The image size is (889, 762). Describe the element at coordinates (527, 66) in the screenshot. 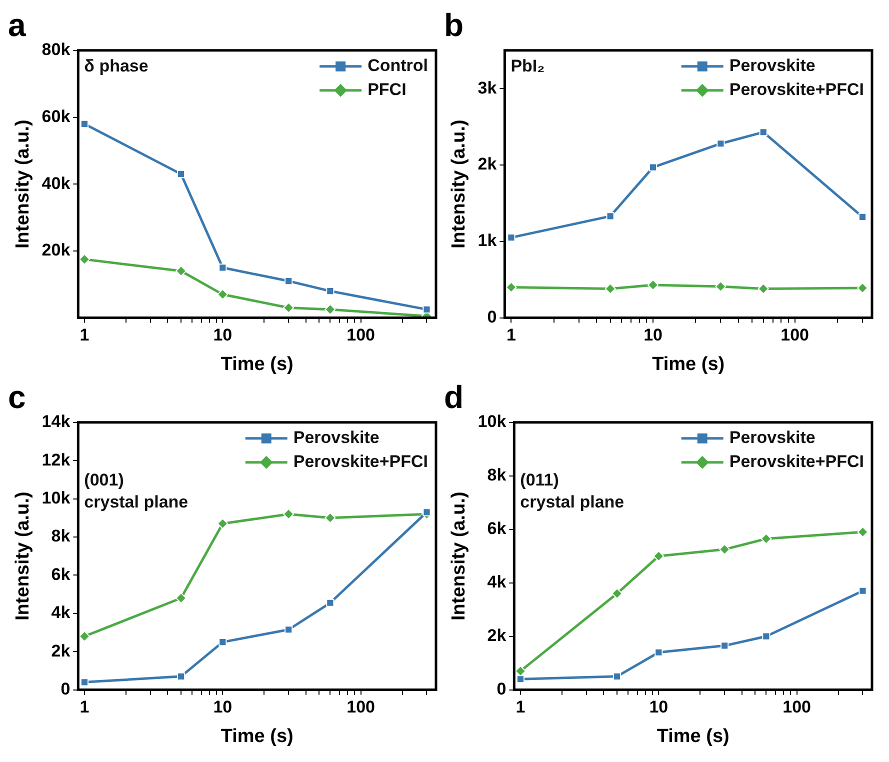

I see `annotation: PbI₂` at that location.